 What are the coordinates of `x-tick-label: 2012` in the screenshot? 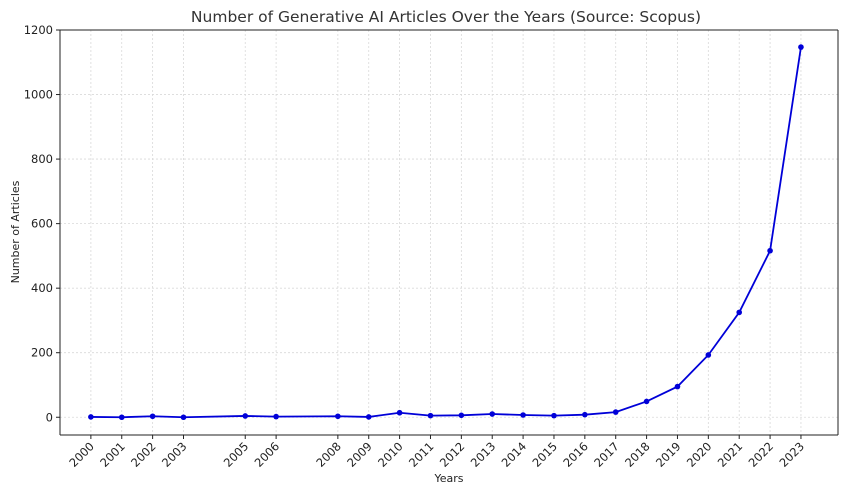 It's located at (452, 454).